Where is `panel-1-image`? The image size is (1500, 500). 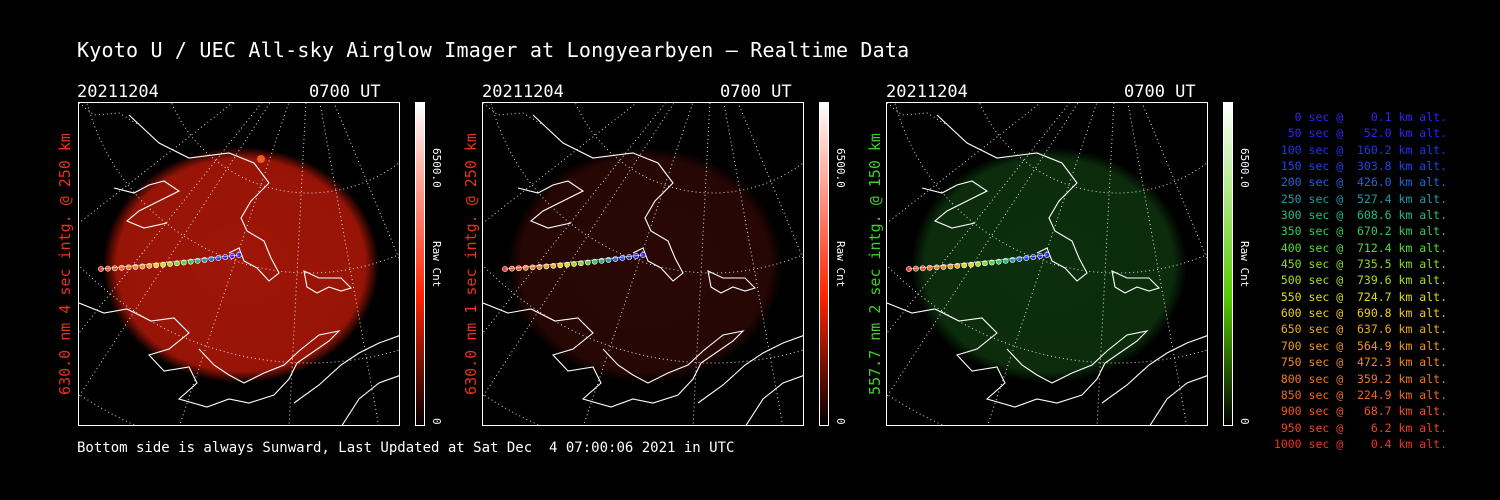
panel-1-image is located at coordinates (239, 264).